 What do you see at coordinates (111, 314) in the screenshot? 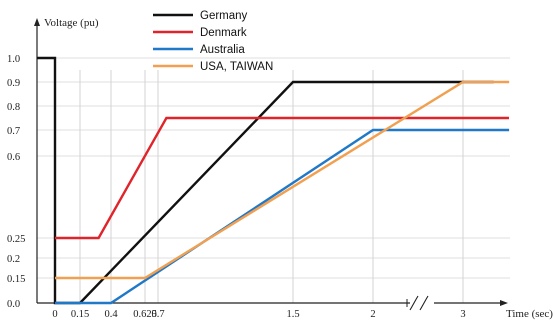
I see `x-tick-label: 0.4` at bounding box center [111, 314].